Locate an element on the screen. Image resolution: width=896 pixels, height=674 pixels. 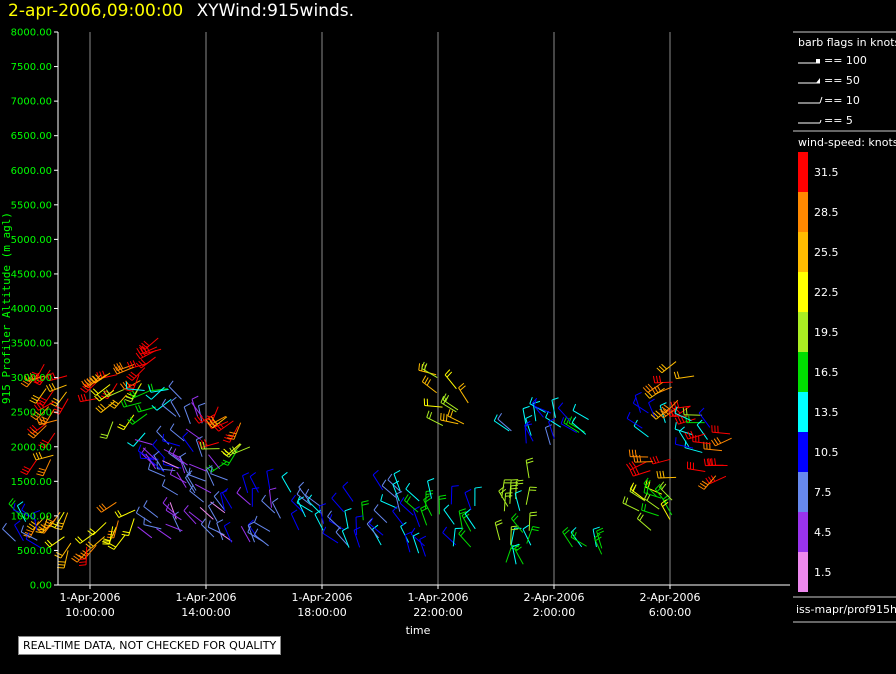
speed-legend-label: 13.5 is located at coordinates (826, 412).